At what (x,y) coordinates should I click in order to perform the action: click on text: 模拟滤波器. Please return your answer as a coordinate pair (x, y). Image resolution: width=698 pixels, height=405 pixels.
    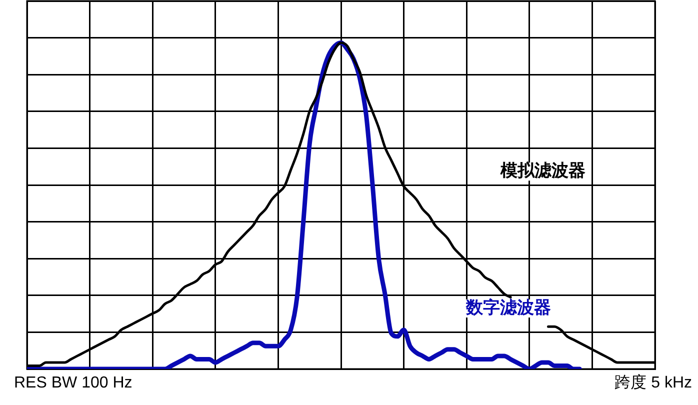
    Looking at the image, I should click on (543, 171).